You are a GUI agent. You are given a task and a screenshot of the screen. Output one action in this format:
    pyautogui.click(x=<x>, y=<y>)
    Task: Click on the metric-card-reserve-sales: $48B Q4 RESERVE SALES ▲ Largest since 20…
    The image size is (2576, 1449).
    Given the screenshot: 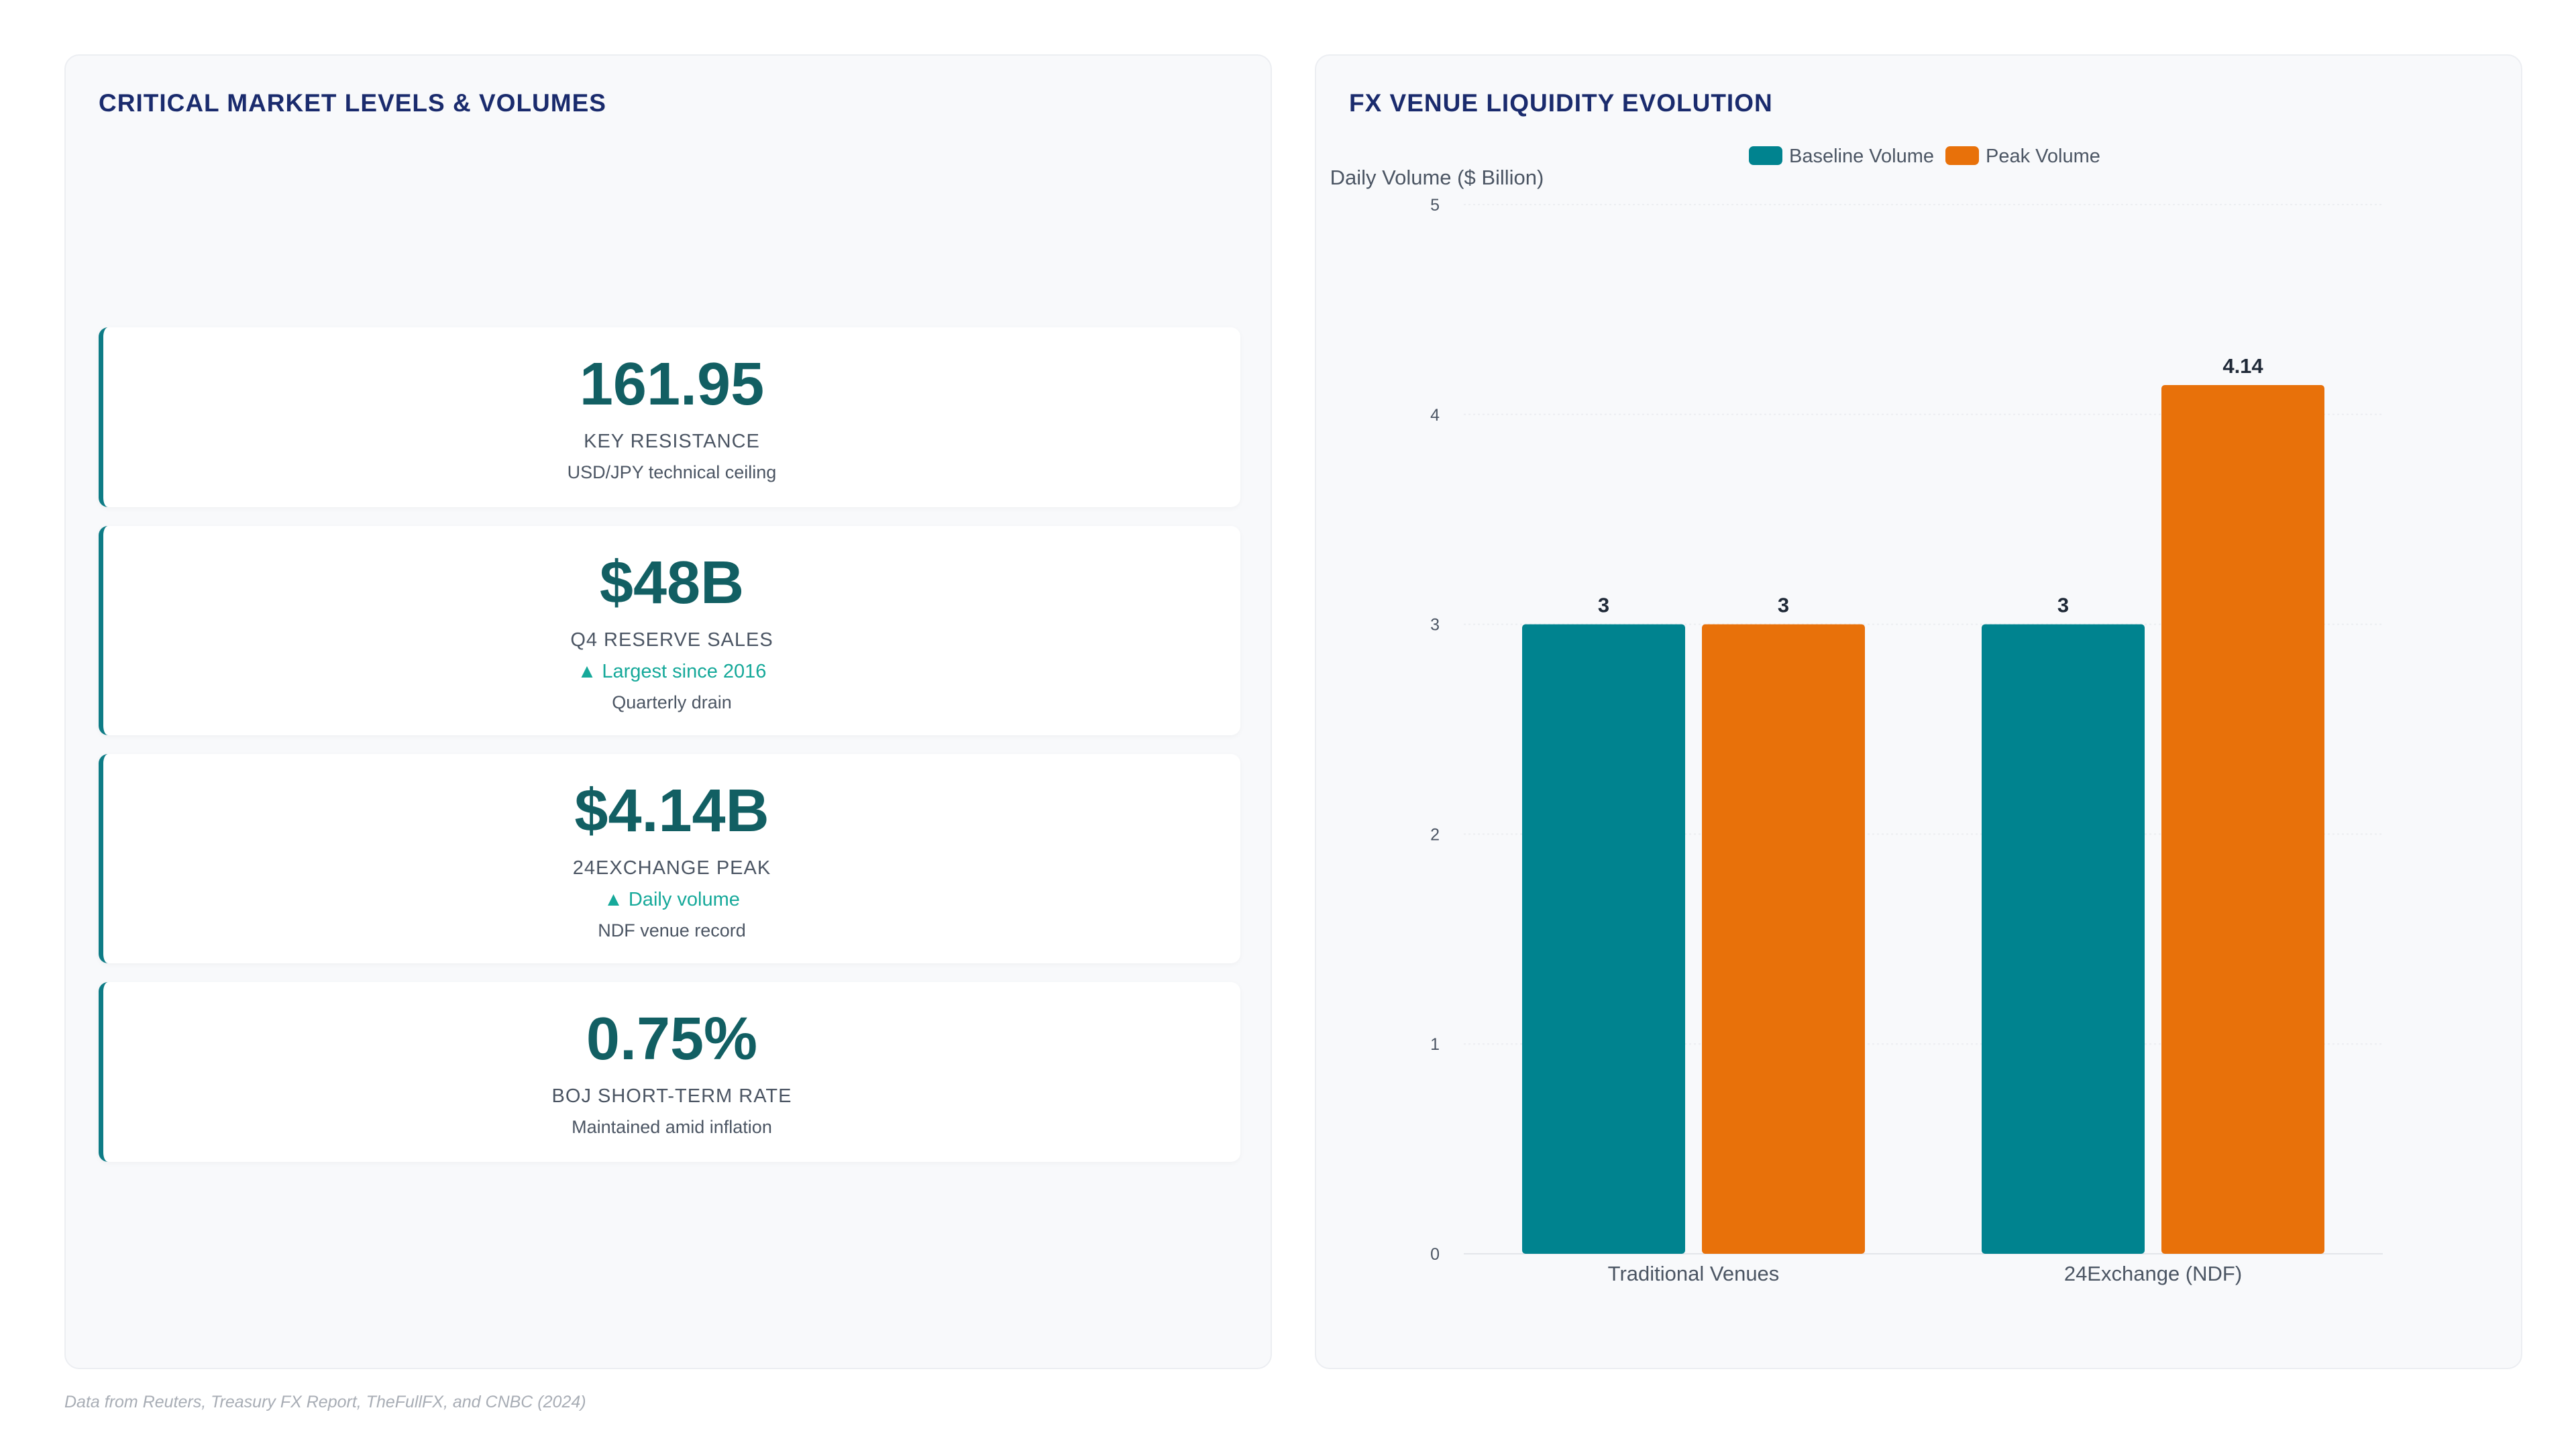 What is the action you would take?
    pyautogui.click(x=669, y=630)
    